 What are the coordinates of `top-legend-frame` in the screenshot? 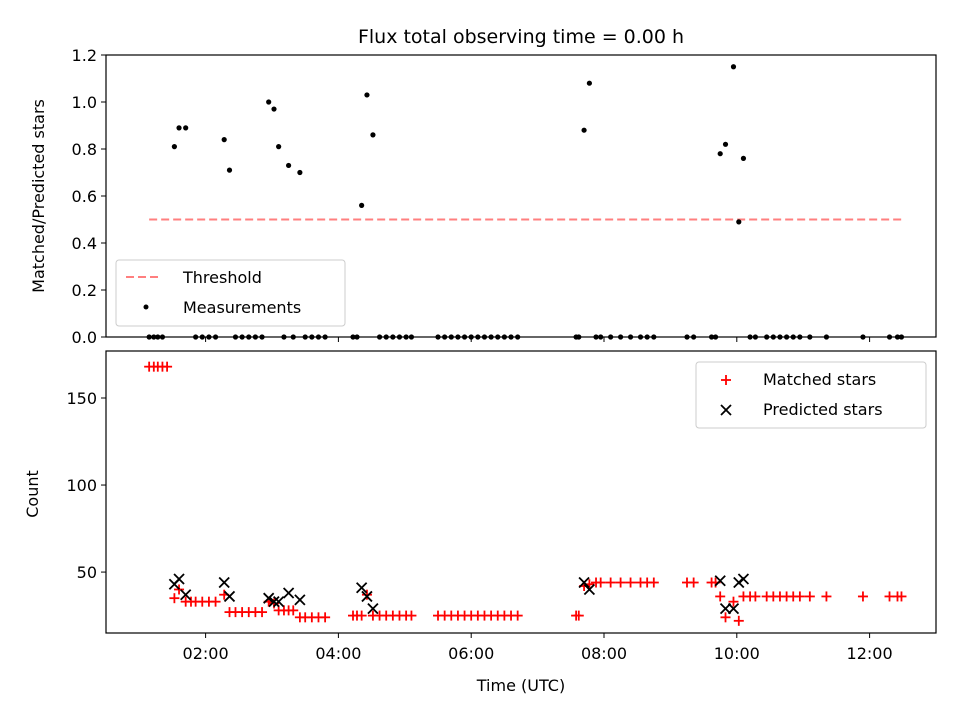 It's located at (230, 293).